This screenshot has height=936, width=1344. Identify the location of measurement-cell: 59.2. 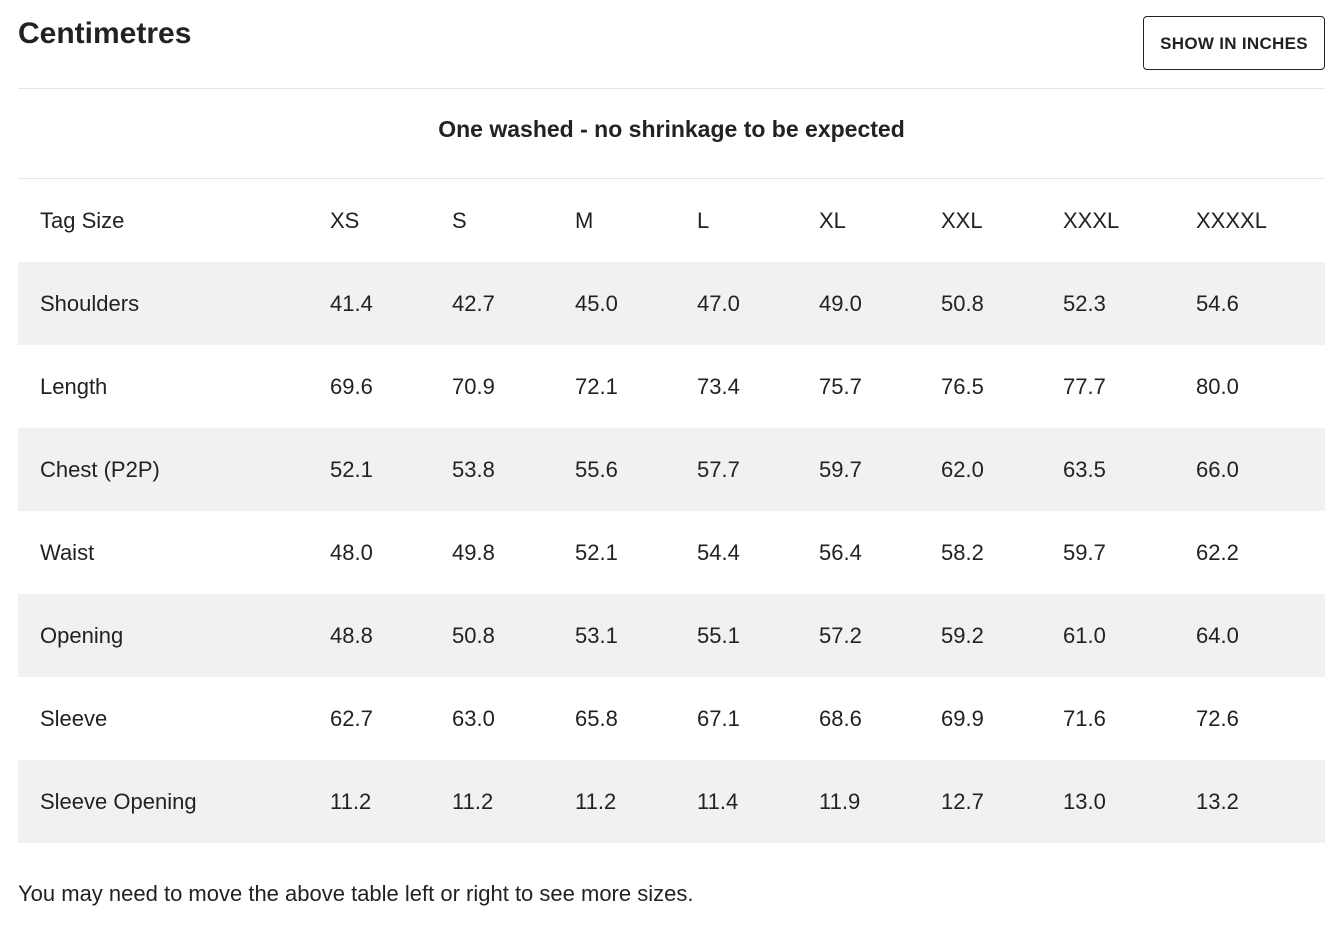
(962, 635).